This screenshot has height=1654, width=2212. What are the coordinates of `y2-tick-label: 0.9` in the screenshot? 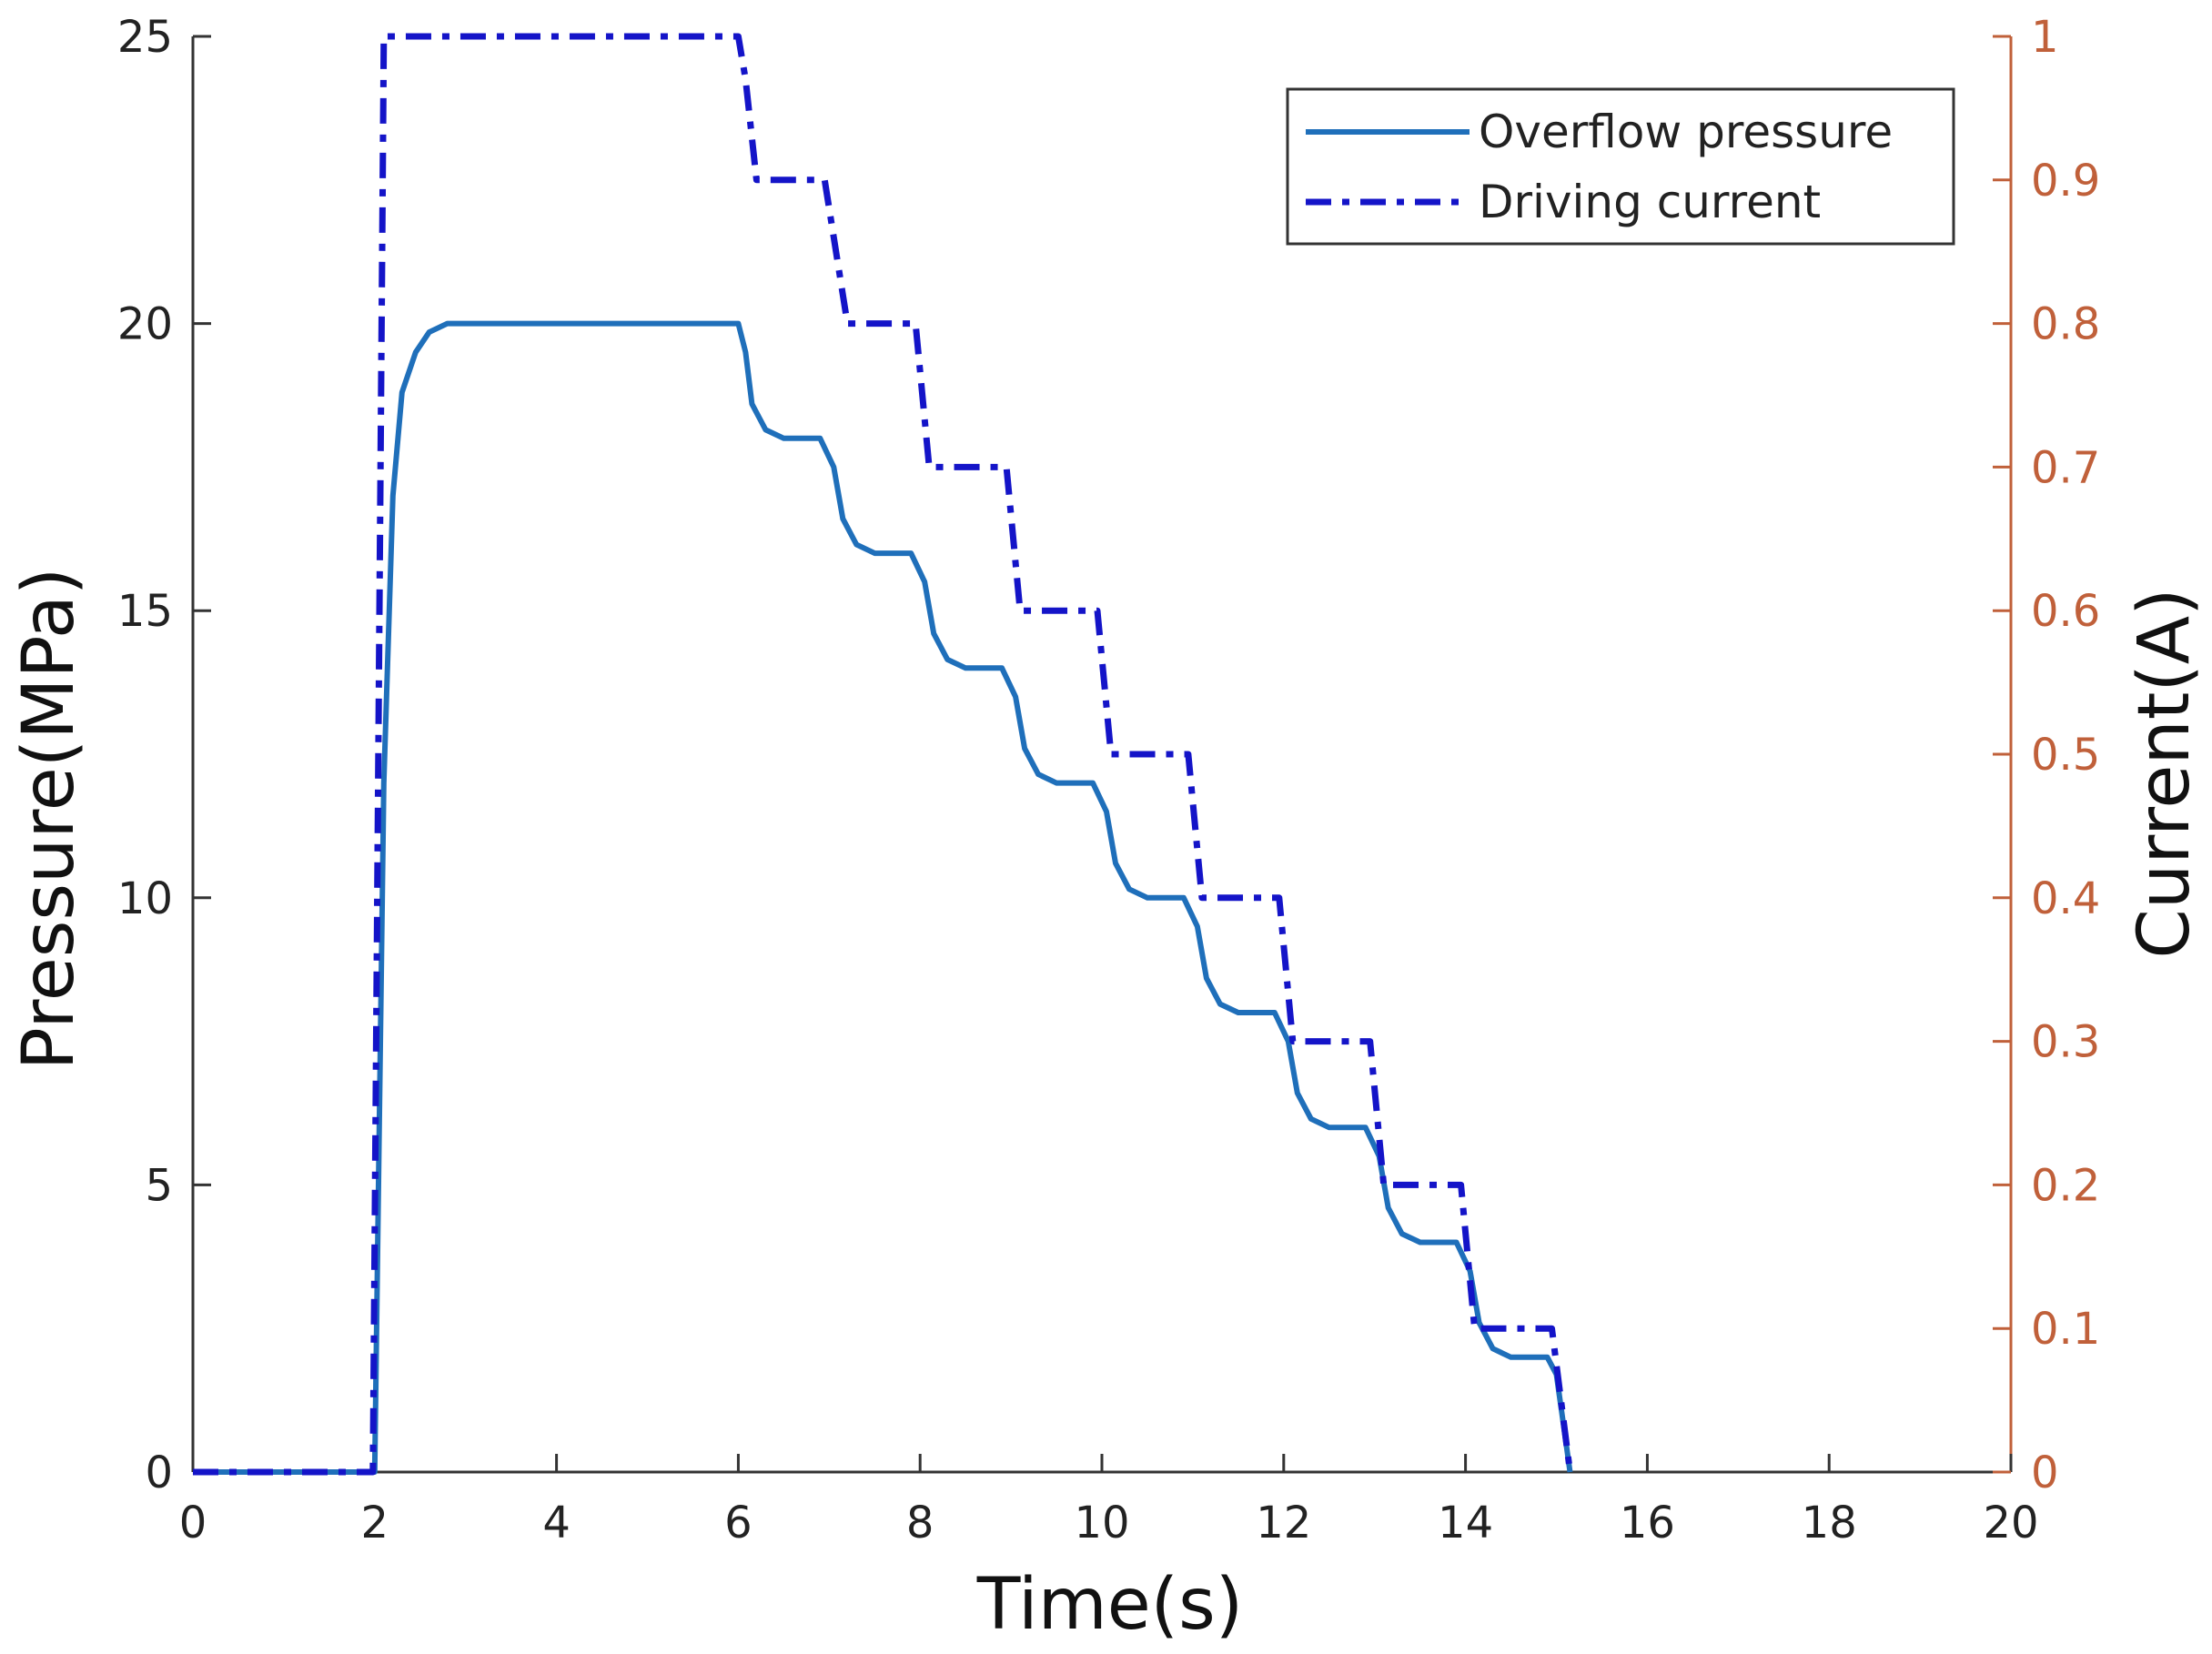 It's located at (2065, 181).